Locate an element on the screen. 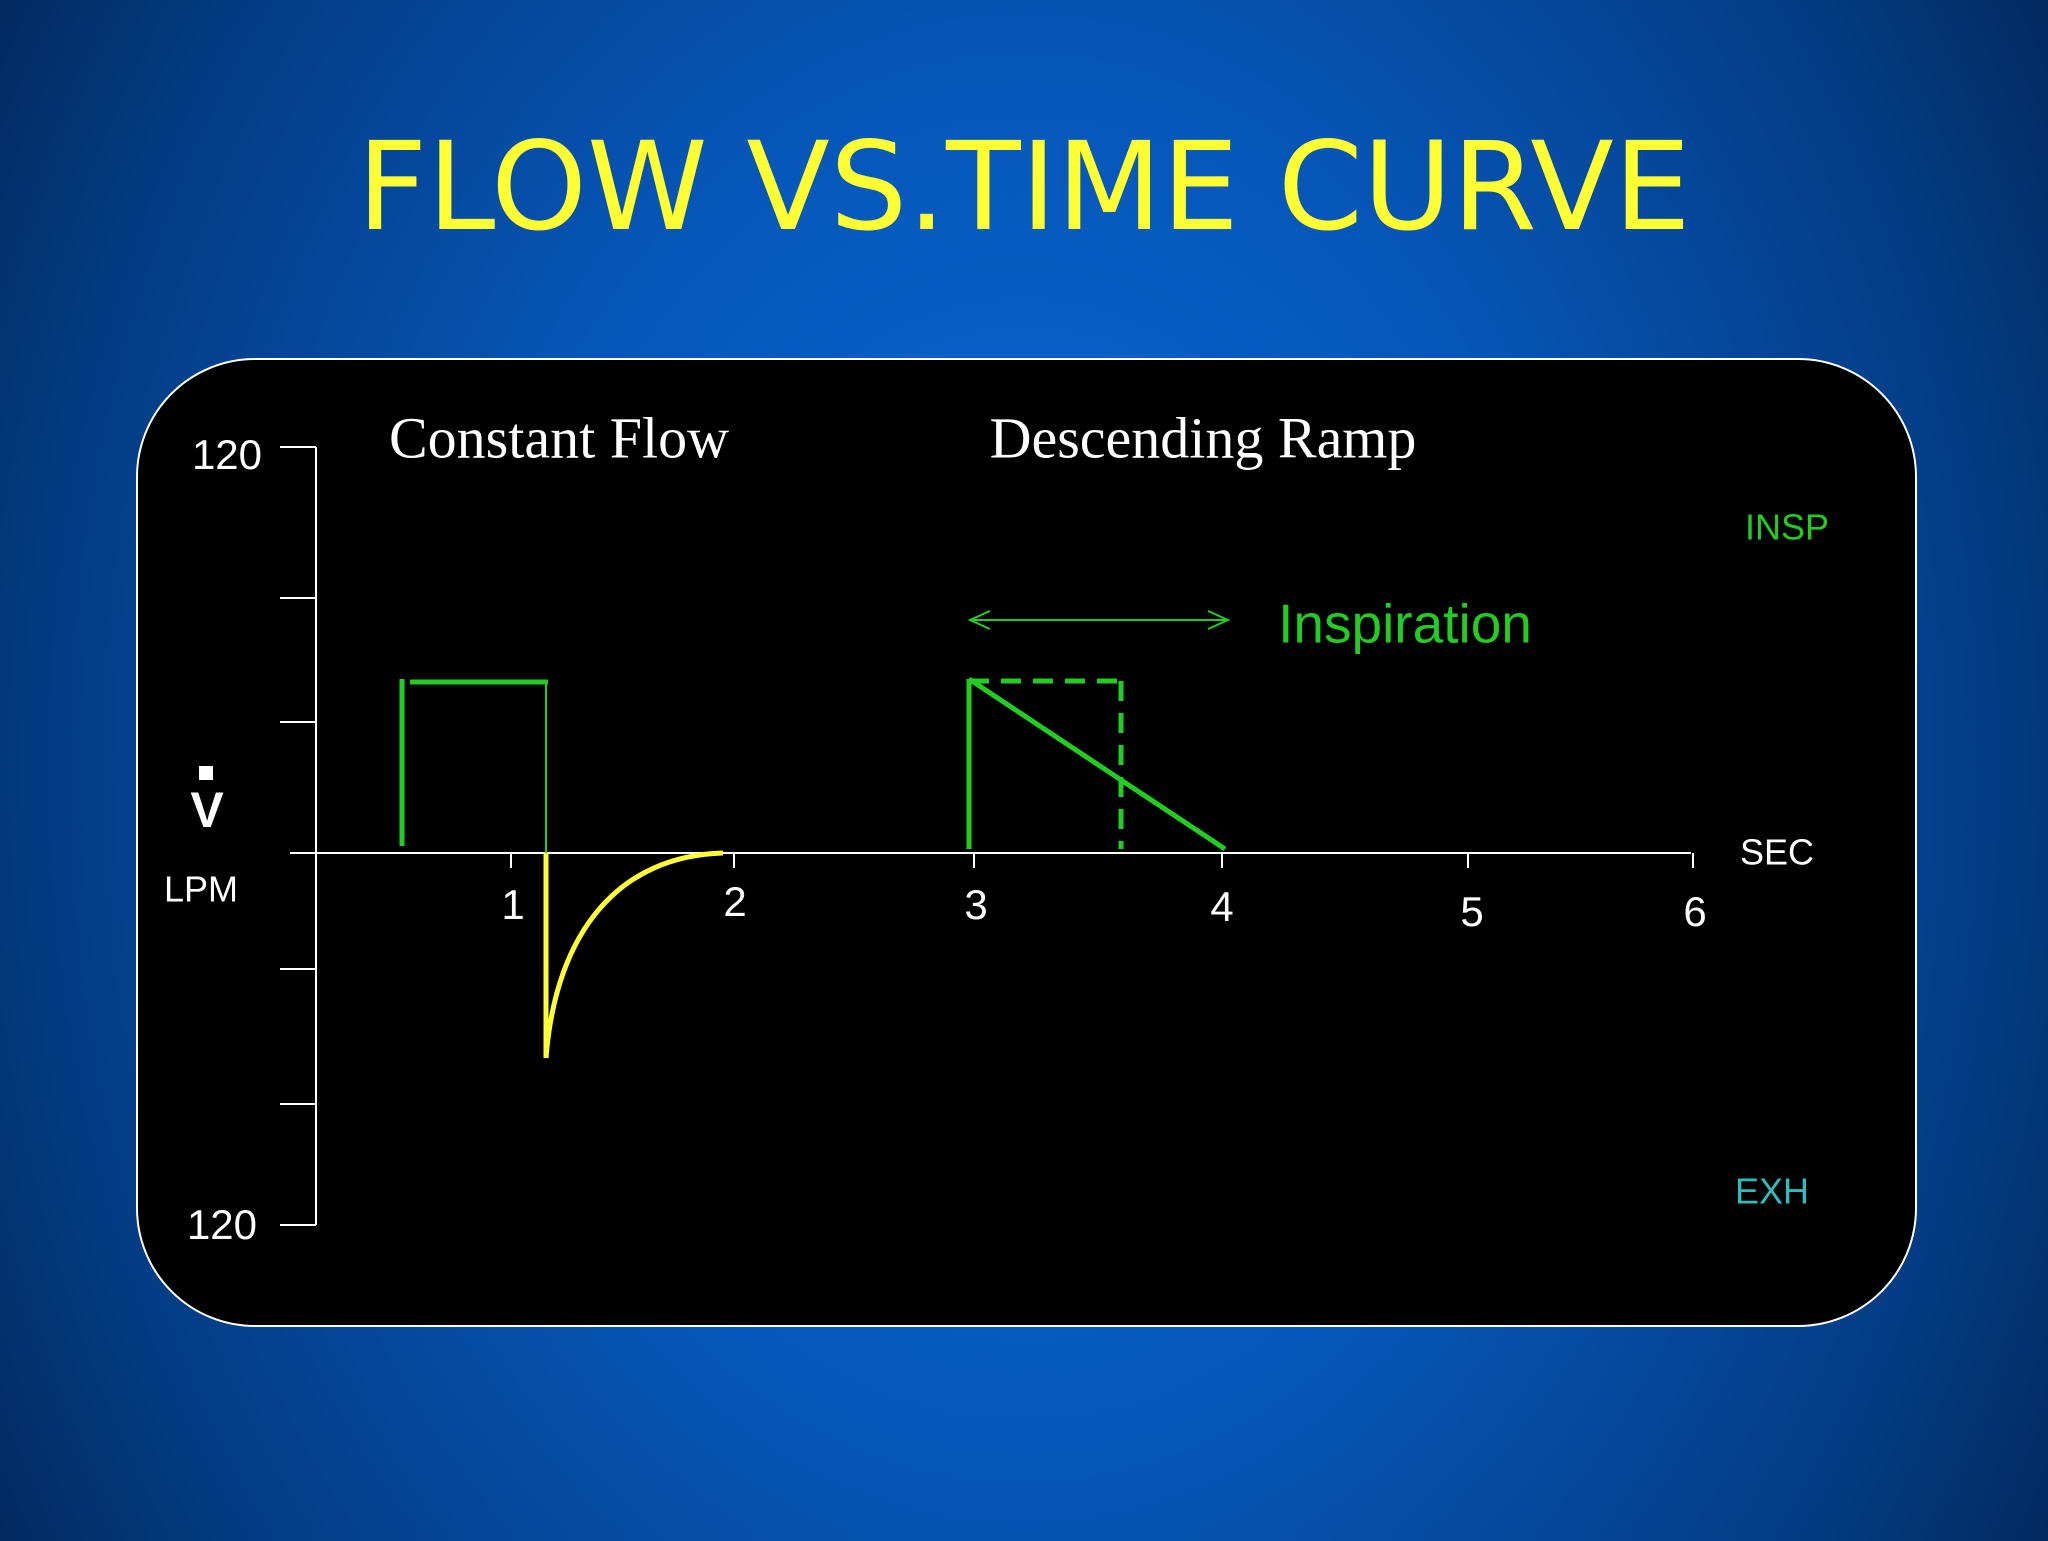  exh-label: EXH is located at coordinates (1772, 1191).